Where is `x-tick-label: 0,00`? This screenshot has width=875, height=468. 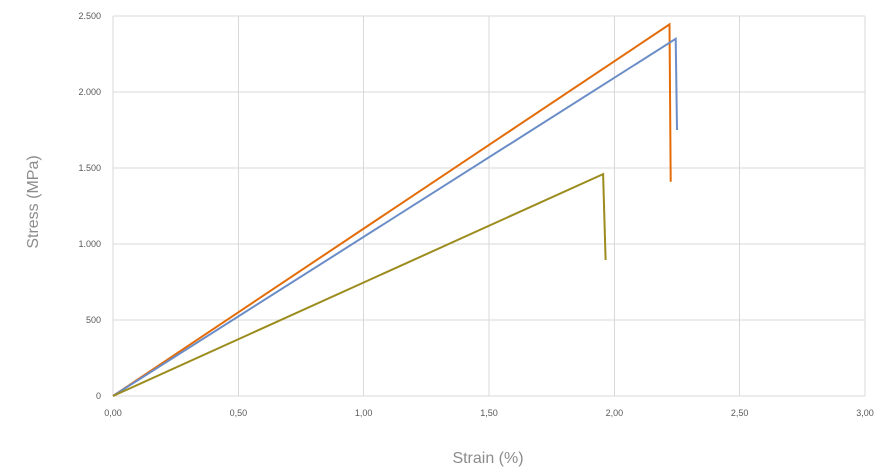
x-tick-label: 0,00 is located at coordinates (113, 413).